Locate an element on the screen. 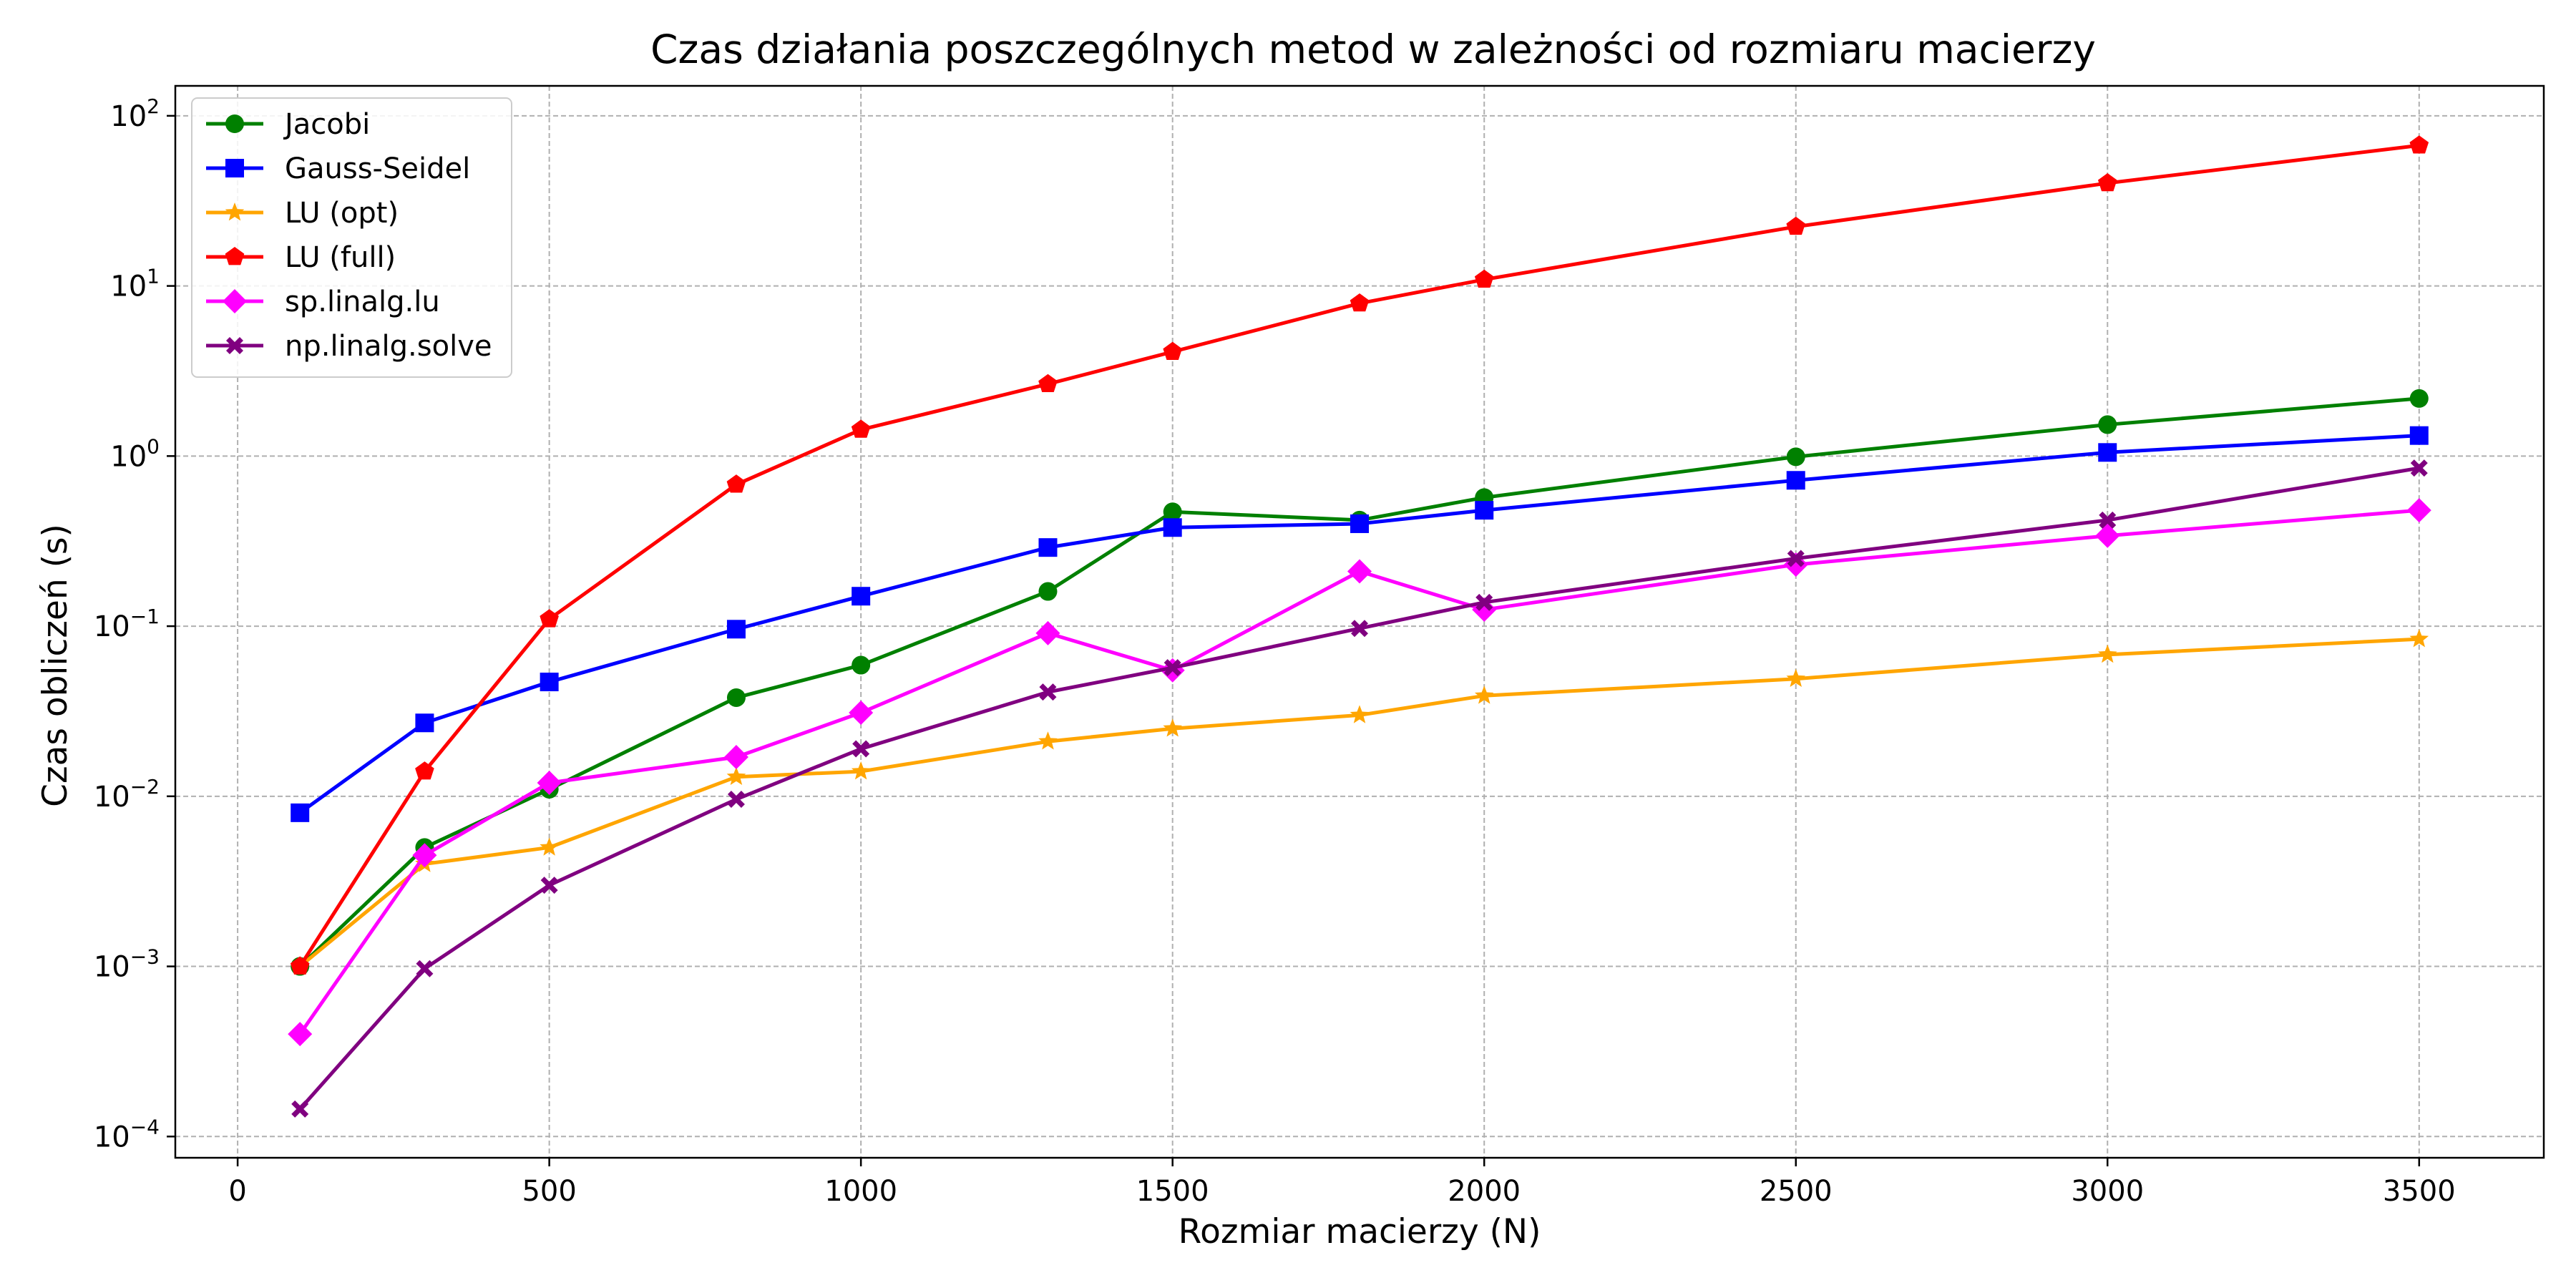 Image resolution: width=2576 pixels, height=1288 pixels. legend-item: LU (full) is located at coordinates (301, 257).